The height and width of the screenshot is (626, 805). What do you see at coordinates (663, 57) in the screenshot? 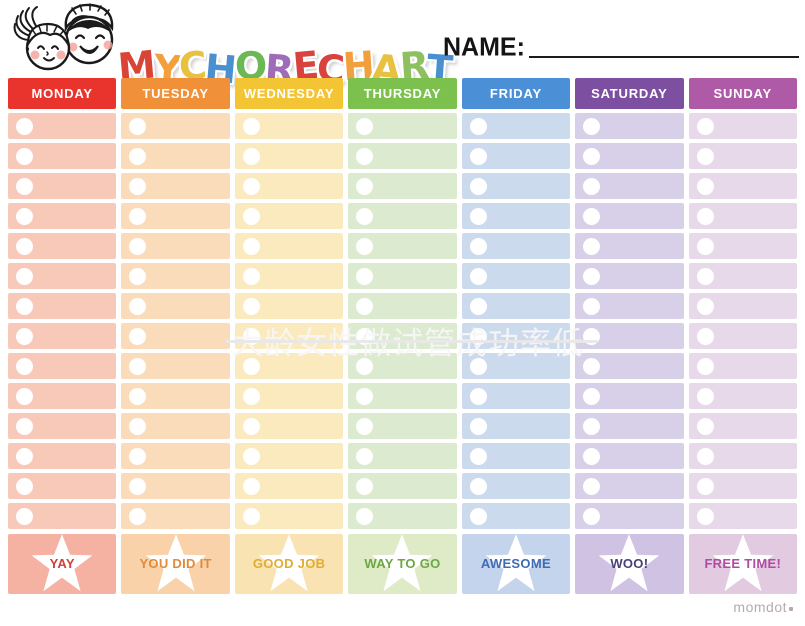
I see `name-input-line` at bounding box center [663, 57].